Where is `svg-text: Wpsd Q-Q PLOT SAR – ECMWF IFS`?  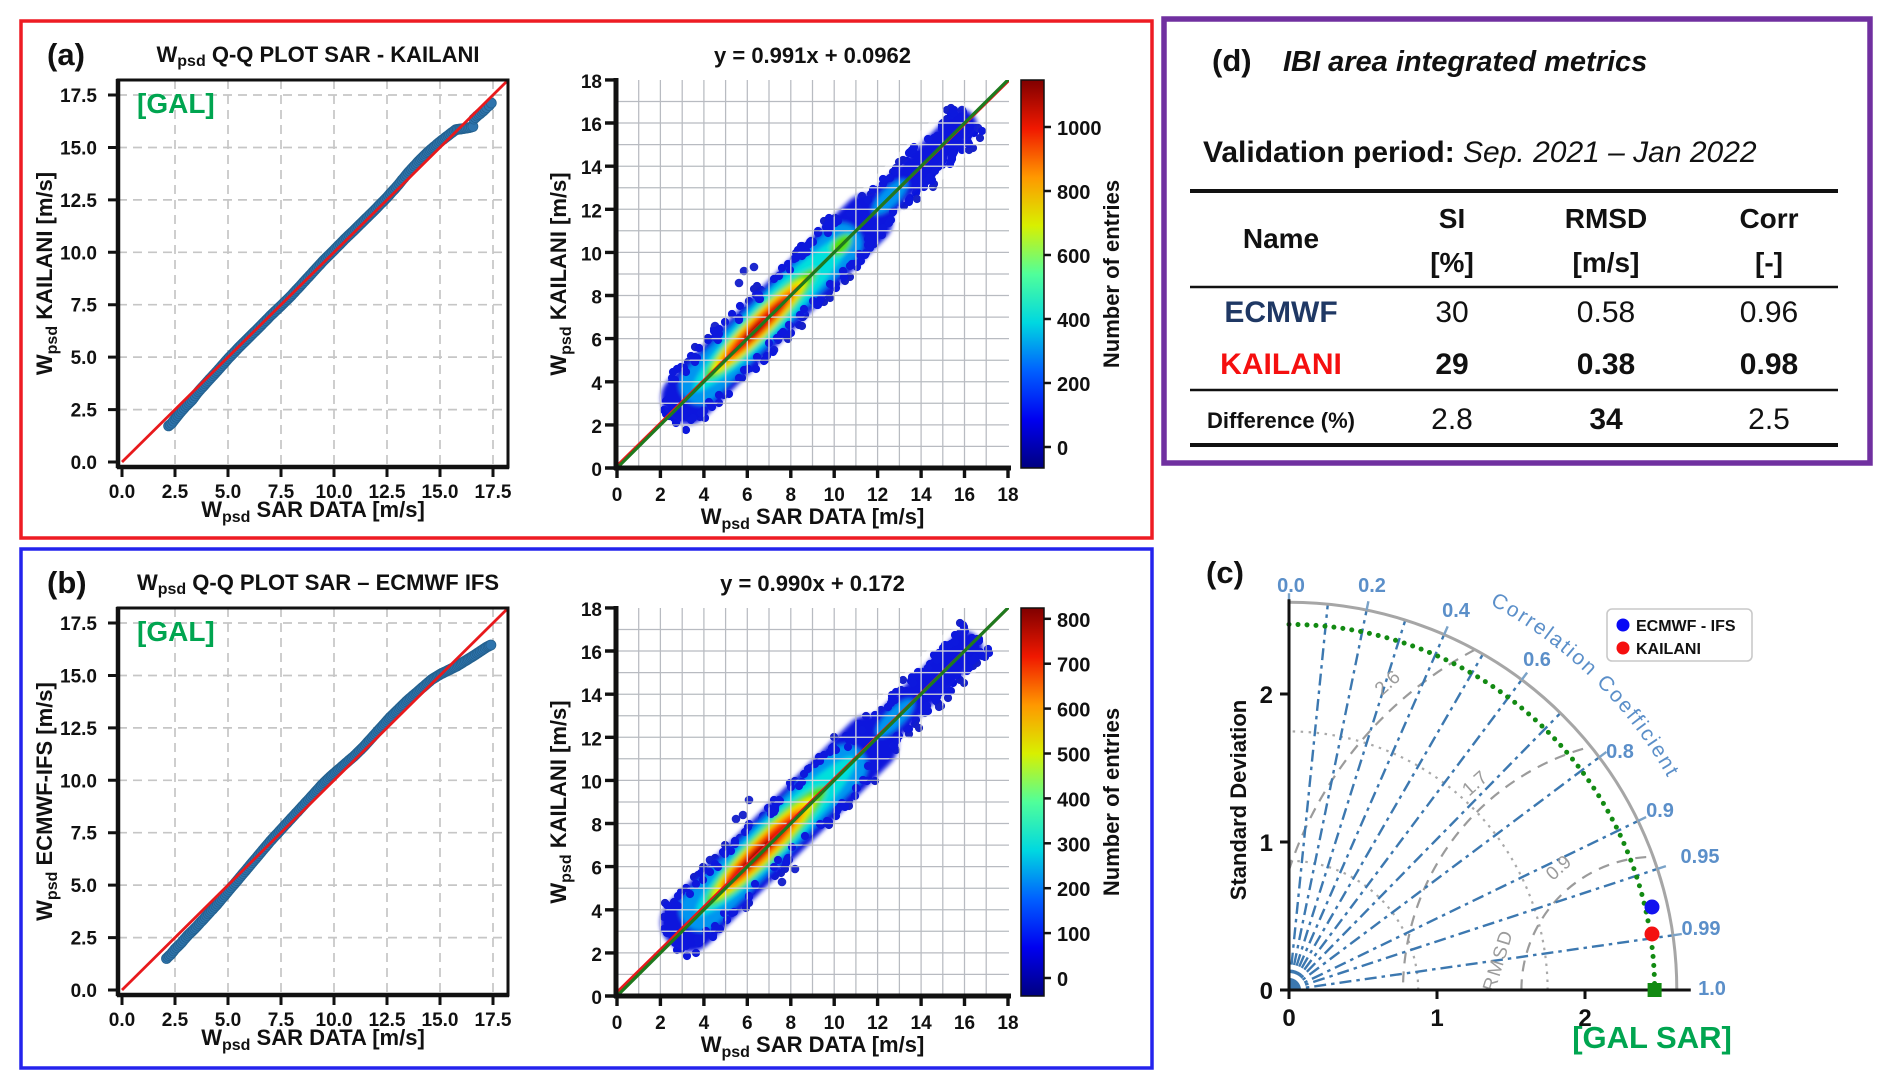 svg-text: Wpsd Q-Q PLOT SAR – ECMWF IFS is located at coordinates (318, 584).